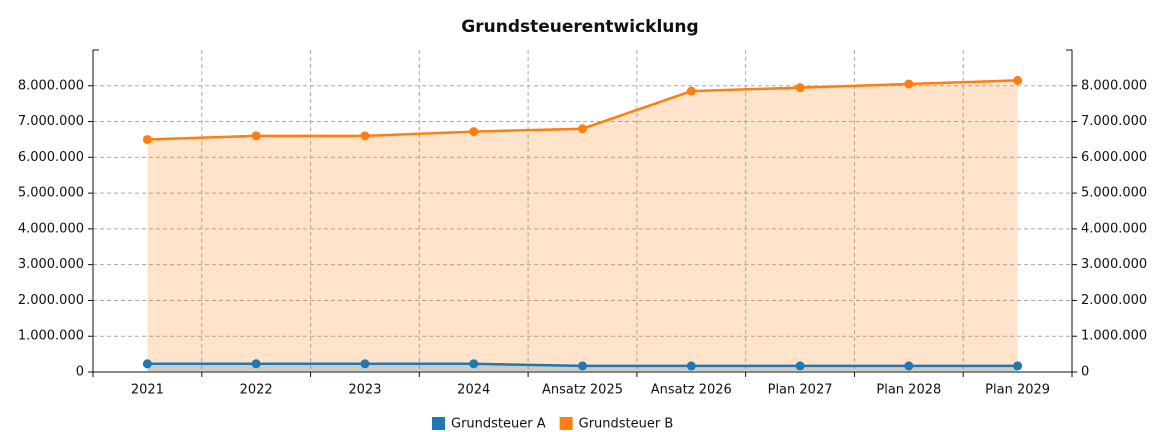 This screenshot has width=1156, height=432. Describe the element at coordinates (1114, 264) in the screenshot. I see `y2-tick-label: 3.000.000` at that location.